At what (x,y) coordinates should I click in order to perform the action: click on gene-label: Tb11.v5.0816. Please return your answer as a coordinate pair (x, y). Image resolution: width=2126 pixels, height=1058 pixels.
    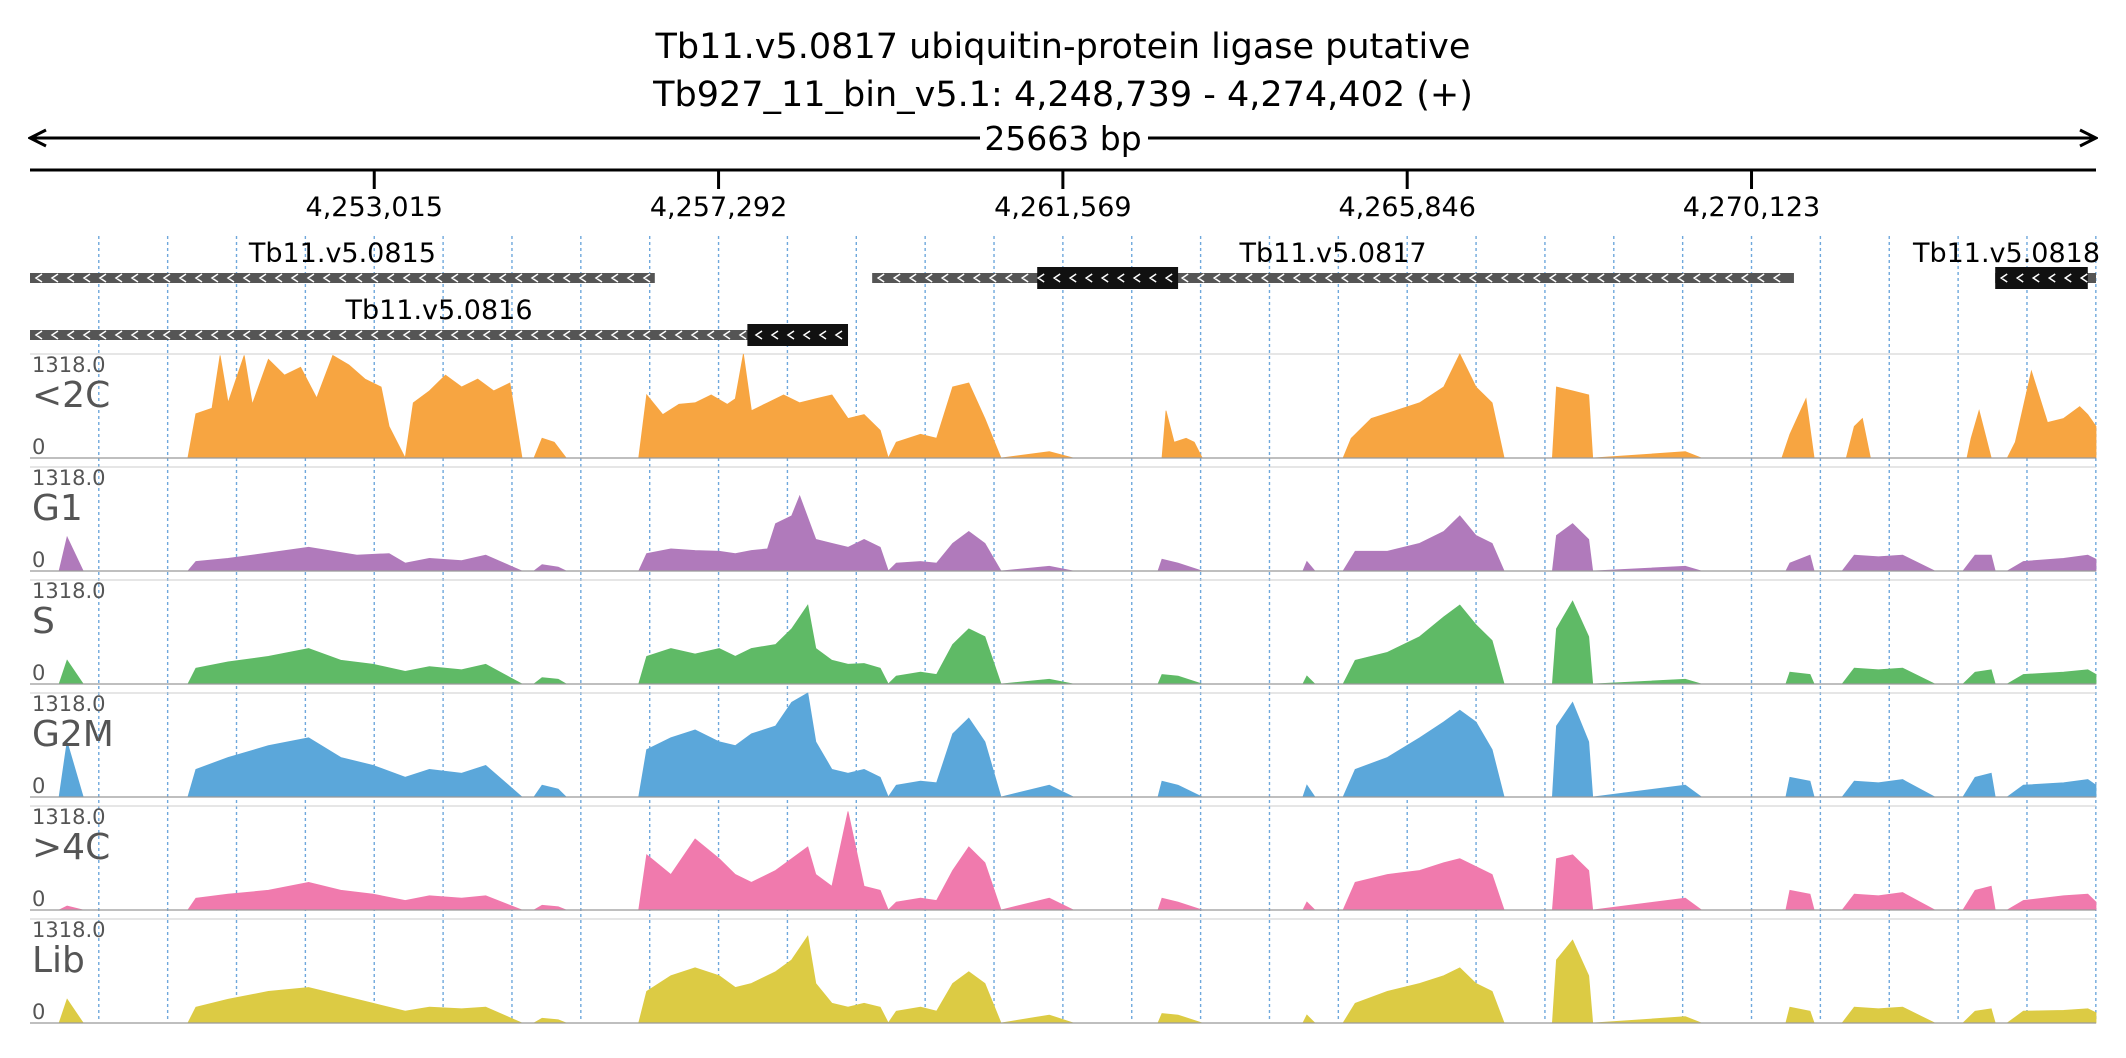
    Looking at the image, I should click on (438, 310).